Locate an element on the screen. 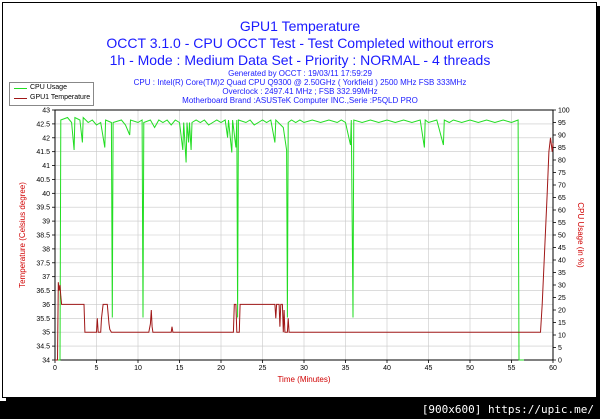 This screenshot has width=600, height=419. y2-tick-label: 65 is located at coordinates (562, 198).